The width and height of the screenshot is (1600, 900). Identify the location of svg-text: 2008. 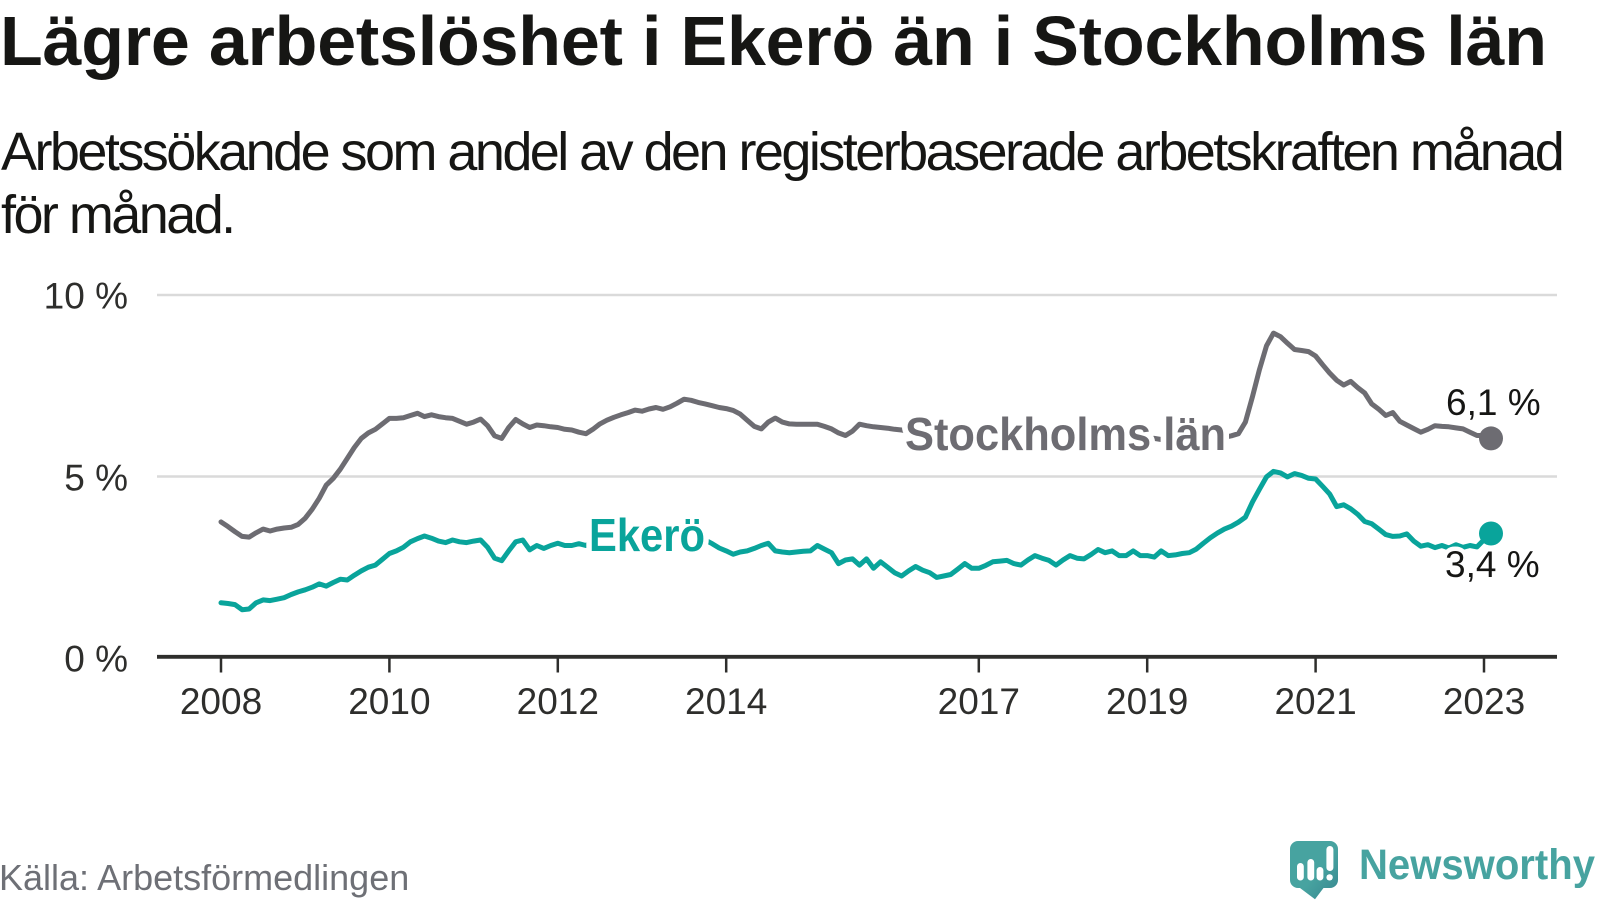
(221, 701).